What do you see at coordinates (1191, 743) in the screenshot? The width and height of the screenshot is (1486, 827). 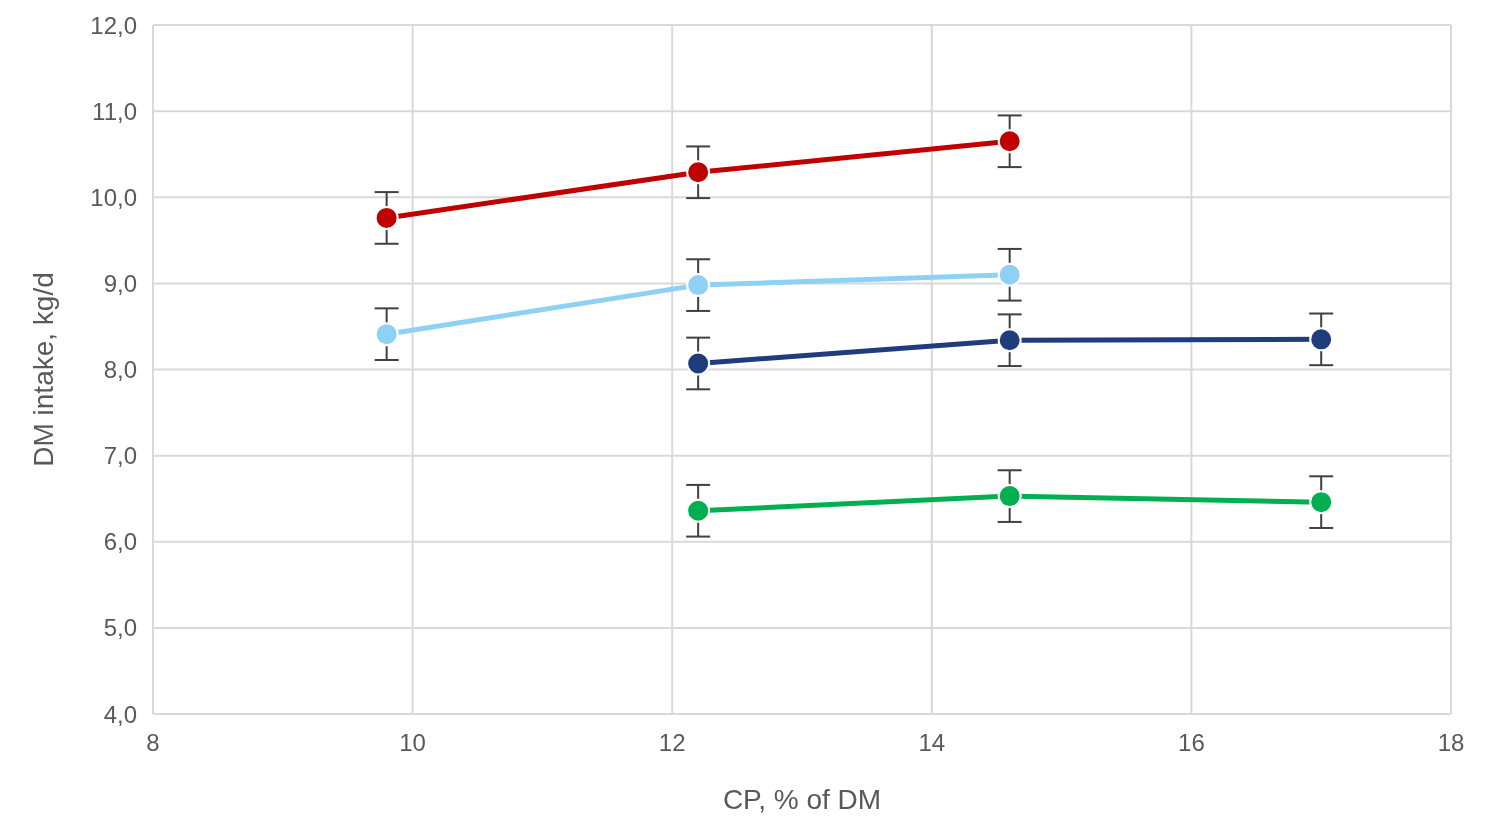 I see `x-tick-label: 16` at bounding box center [1191, 743].